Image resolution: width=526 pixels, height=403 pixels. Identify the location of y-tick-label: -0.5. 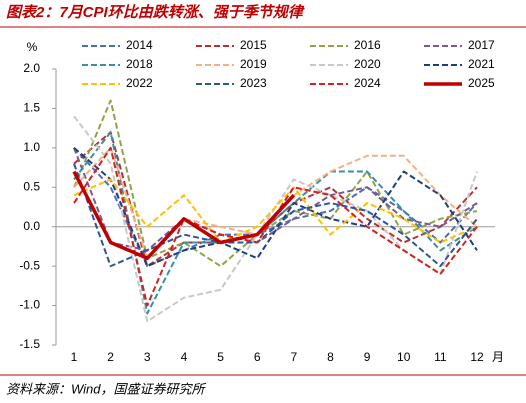
(29, 265).